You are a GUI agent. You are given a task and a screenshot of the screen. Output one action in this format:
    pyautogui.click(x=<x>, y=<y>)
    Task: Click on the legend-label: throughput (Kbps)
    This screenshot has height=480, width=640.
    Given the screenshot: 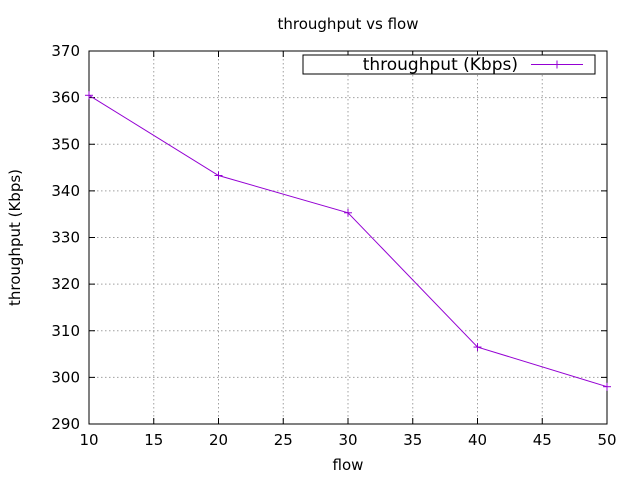 What is the action you would take?
    pyautogui.click(x=440, y=65)
    